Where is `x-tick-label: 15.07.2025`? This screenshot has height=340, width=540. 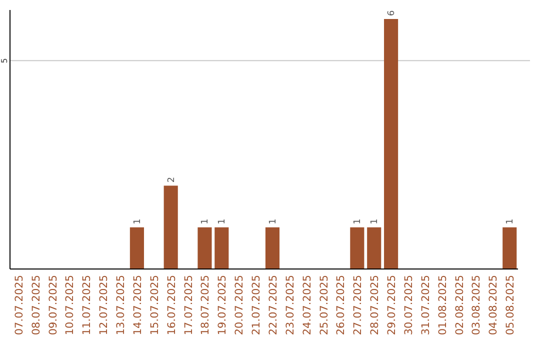
x-tick-label: 15.07.2025 is located at coordinates (154, 305).